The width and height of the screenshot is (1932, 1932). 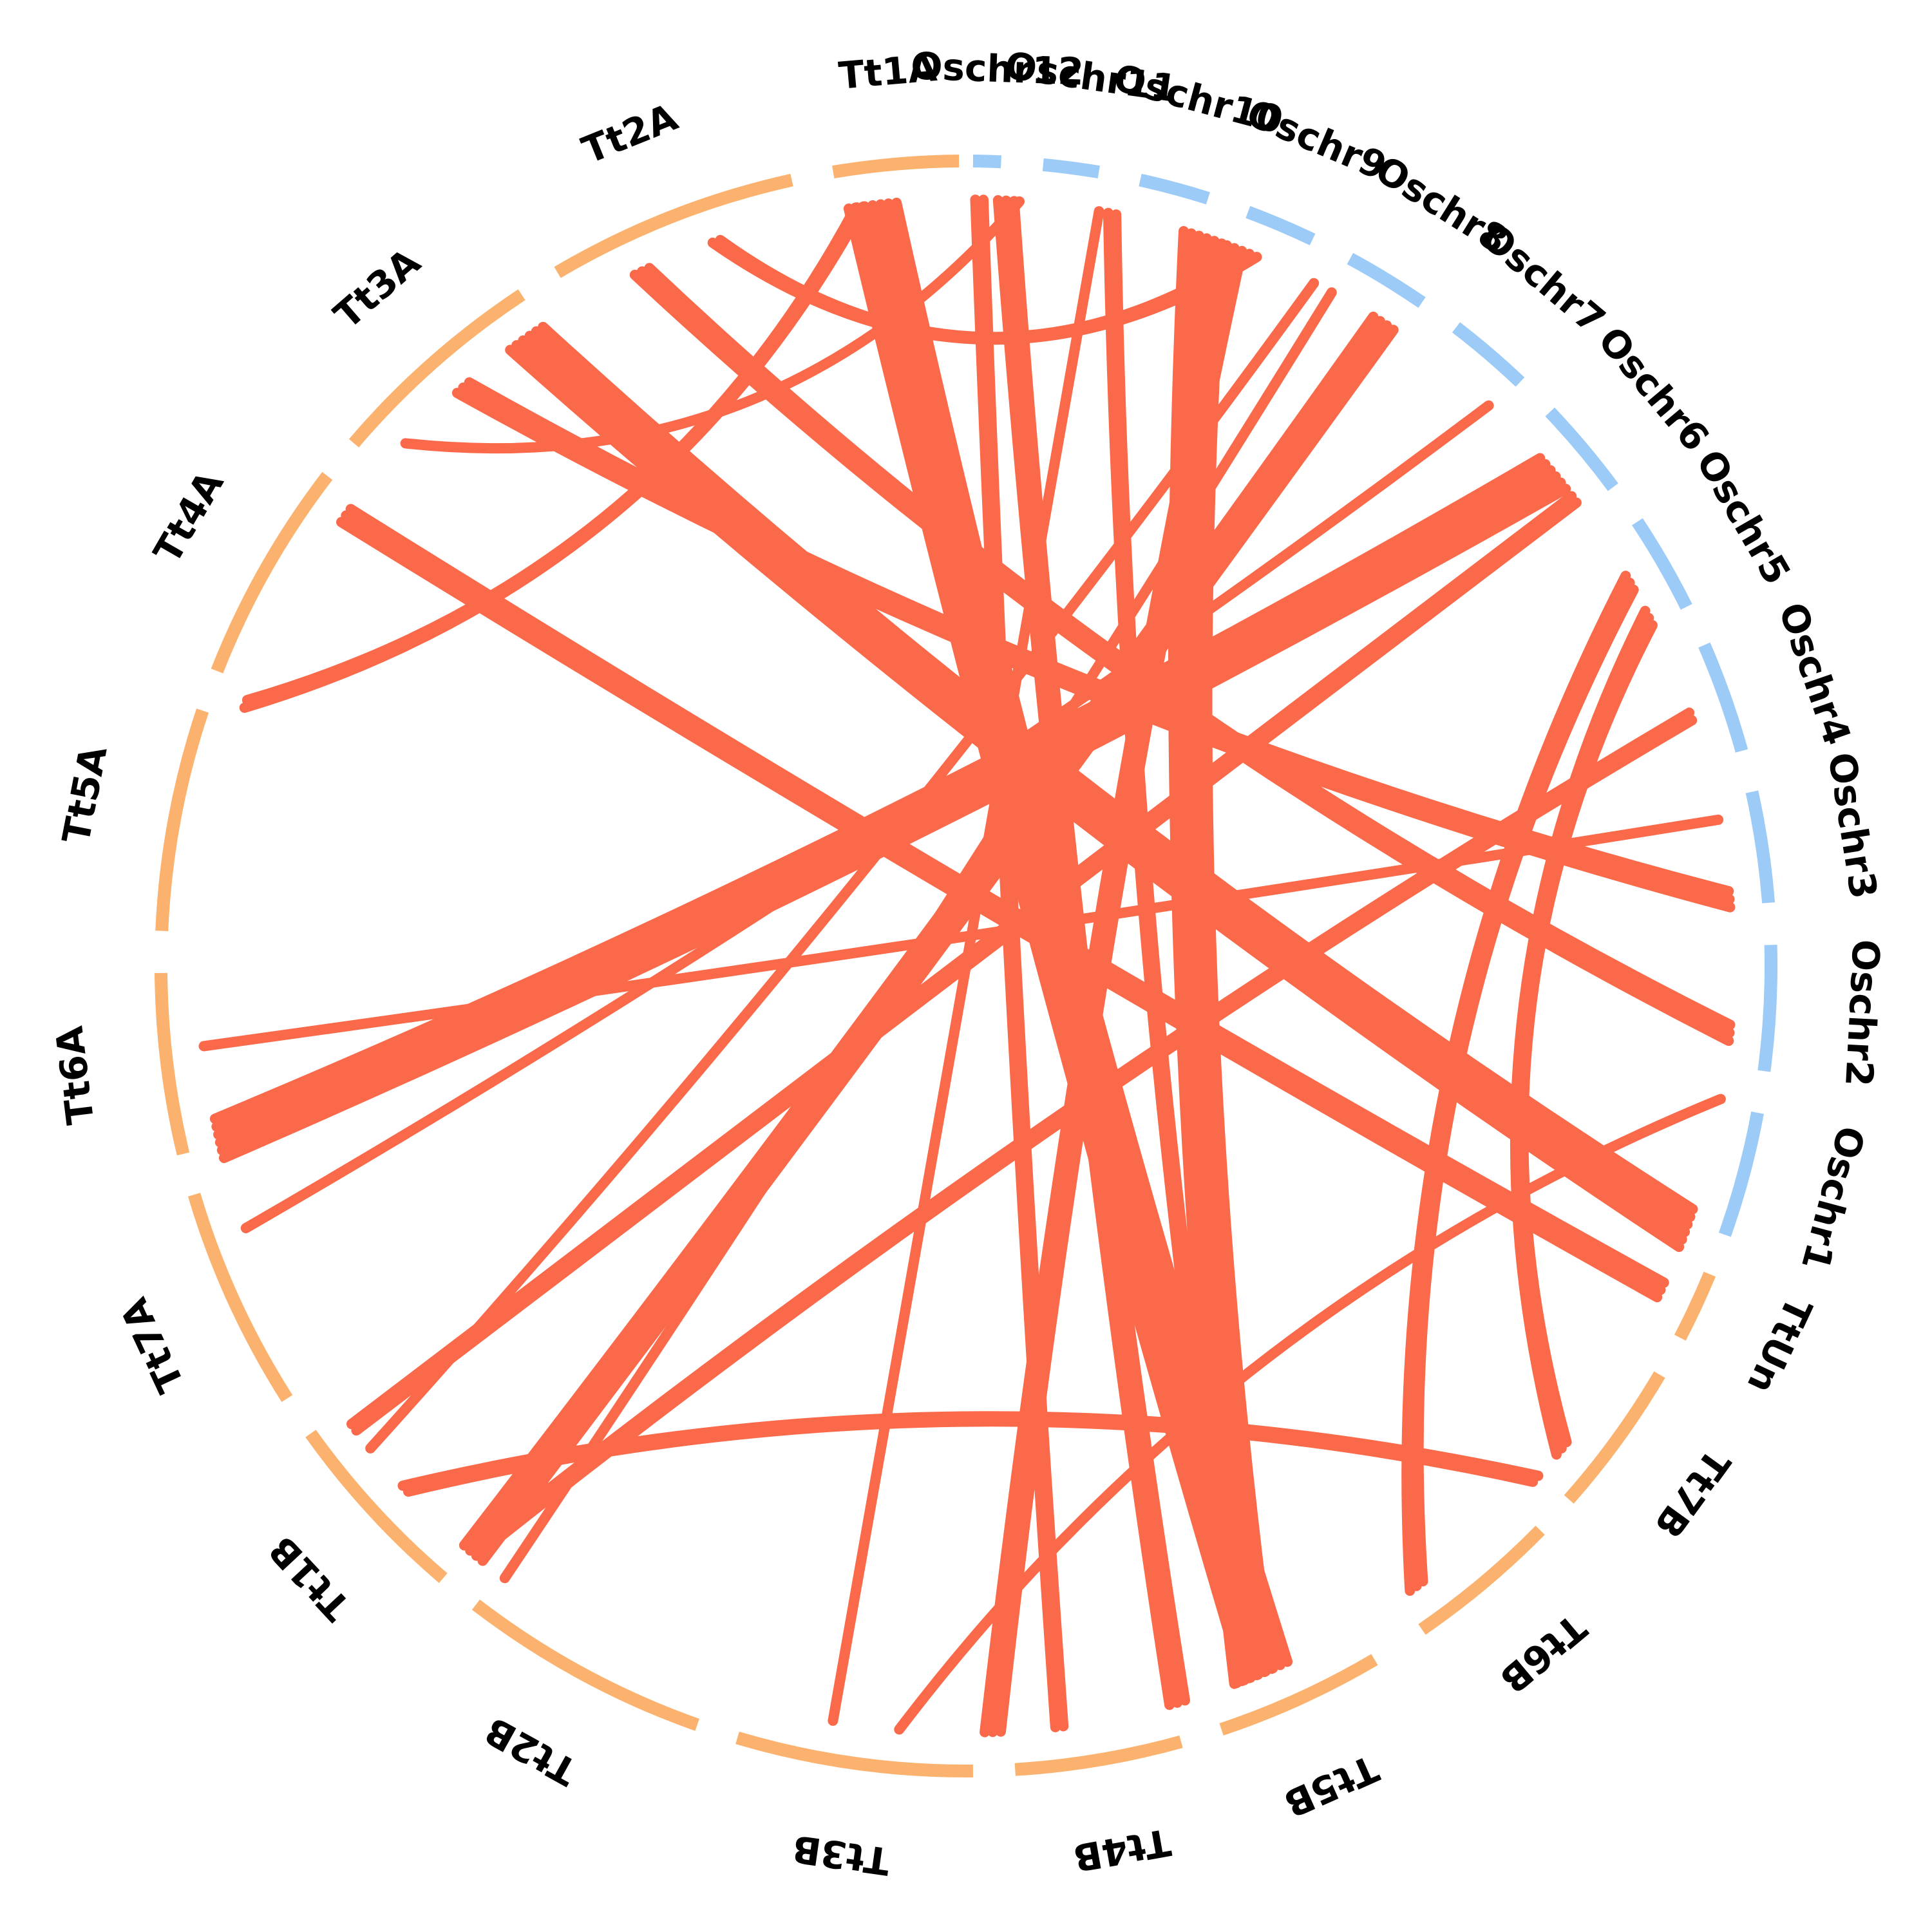 I want to click on label-tt4a: Tt4A, so click(x=189, y=517).